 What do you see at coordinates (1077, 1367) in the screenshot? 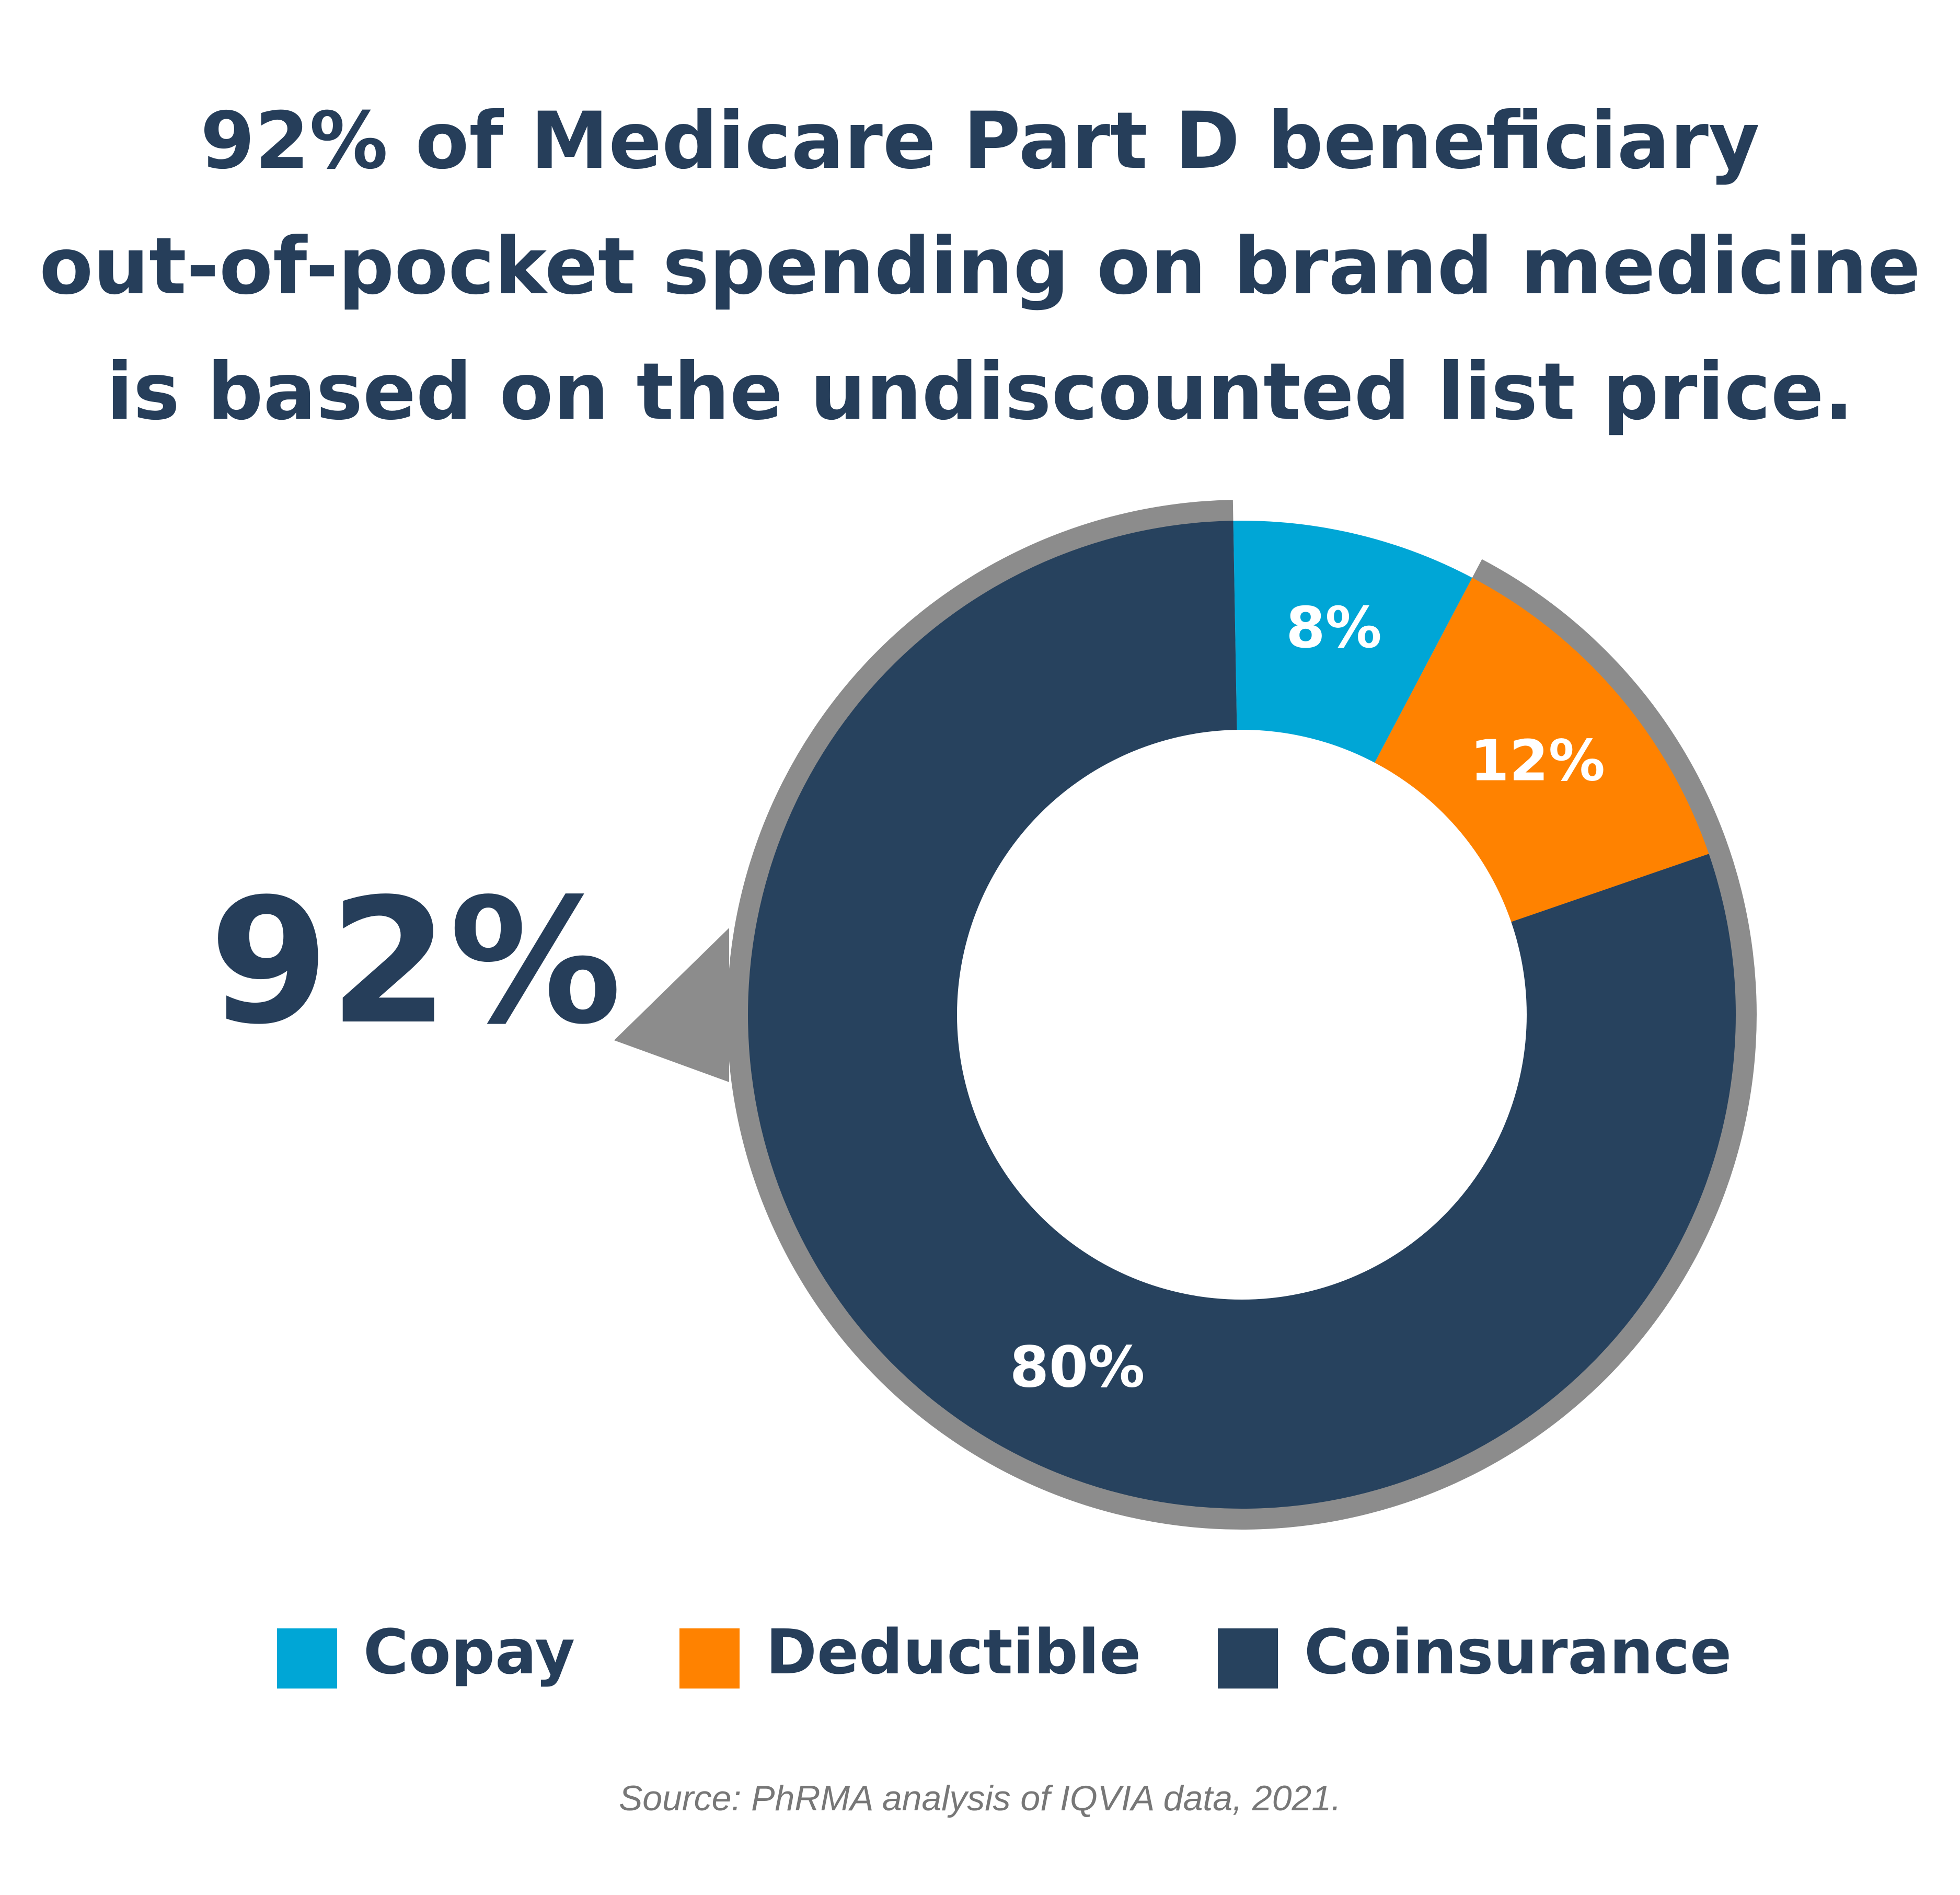
I see `data-label-coinsurance: 80%` at bounding box center [1077, 1367].